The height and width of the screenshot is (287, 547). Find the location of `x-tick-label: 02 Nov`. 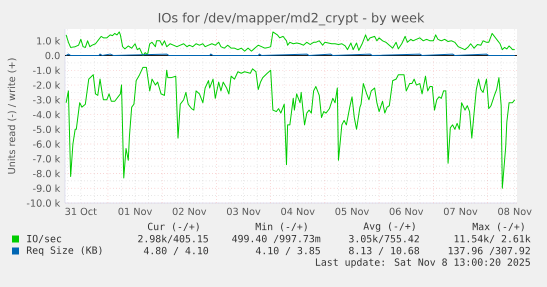

x-tick-label: 02 Nov is located at coordinates (189, 212).